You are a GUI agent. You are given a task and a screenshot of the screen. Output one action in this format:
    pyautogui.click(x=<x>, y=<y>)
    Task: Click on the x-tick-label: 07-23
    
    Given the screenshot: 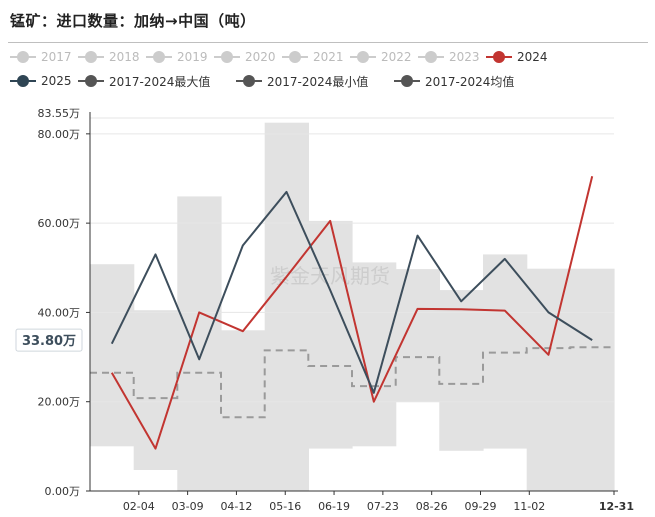 What is the action you would take?
    pyautogui.click(x=383, y=506)
    